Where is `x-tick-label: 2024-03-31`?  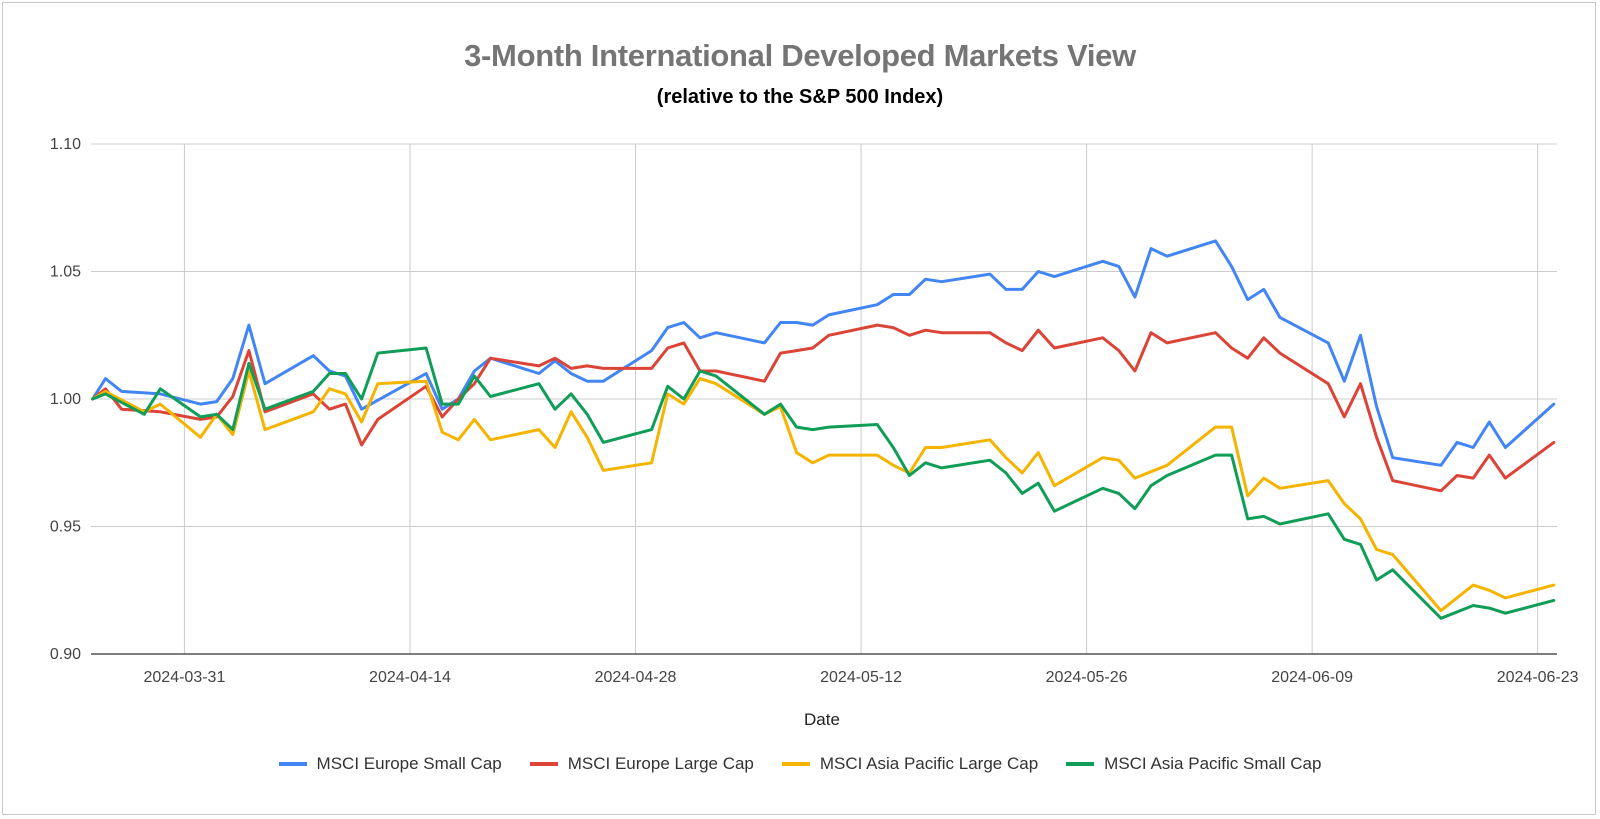 x-tick-label: 2024-03-31 is located at coordinates (185, 677).